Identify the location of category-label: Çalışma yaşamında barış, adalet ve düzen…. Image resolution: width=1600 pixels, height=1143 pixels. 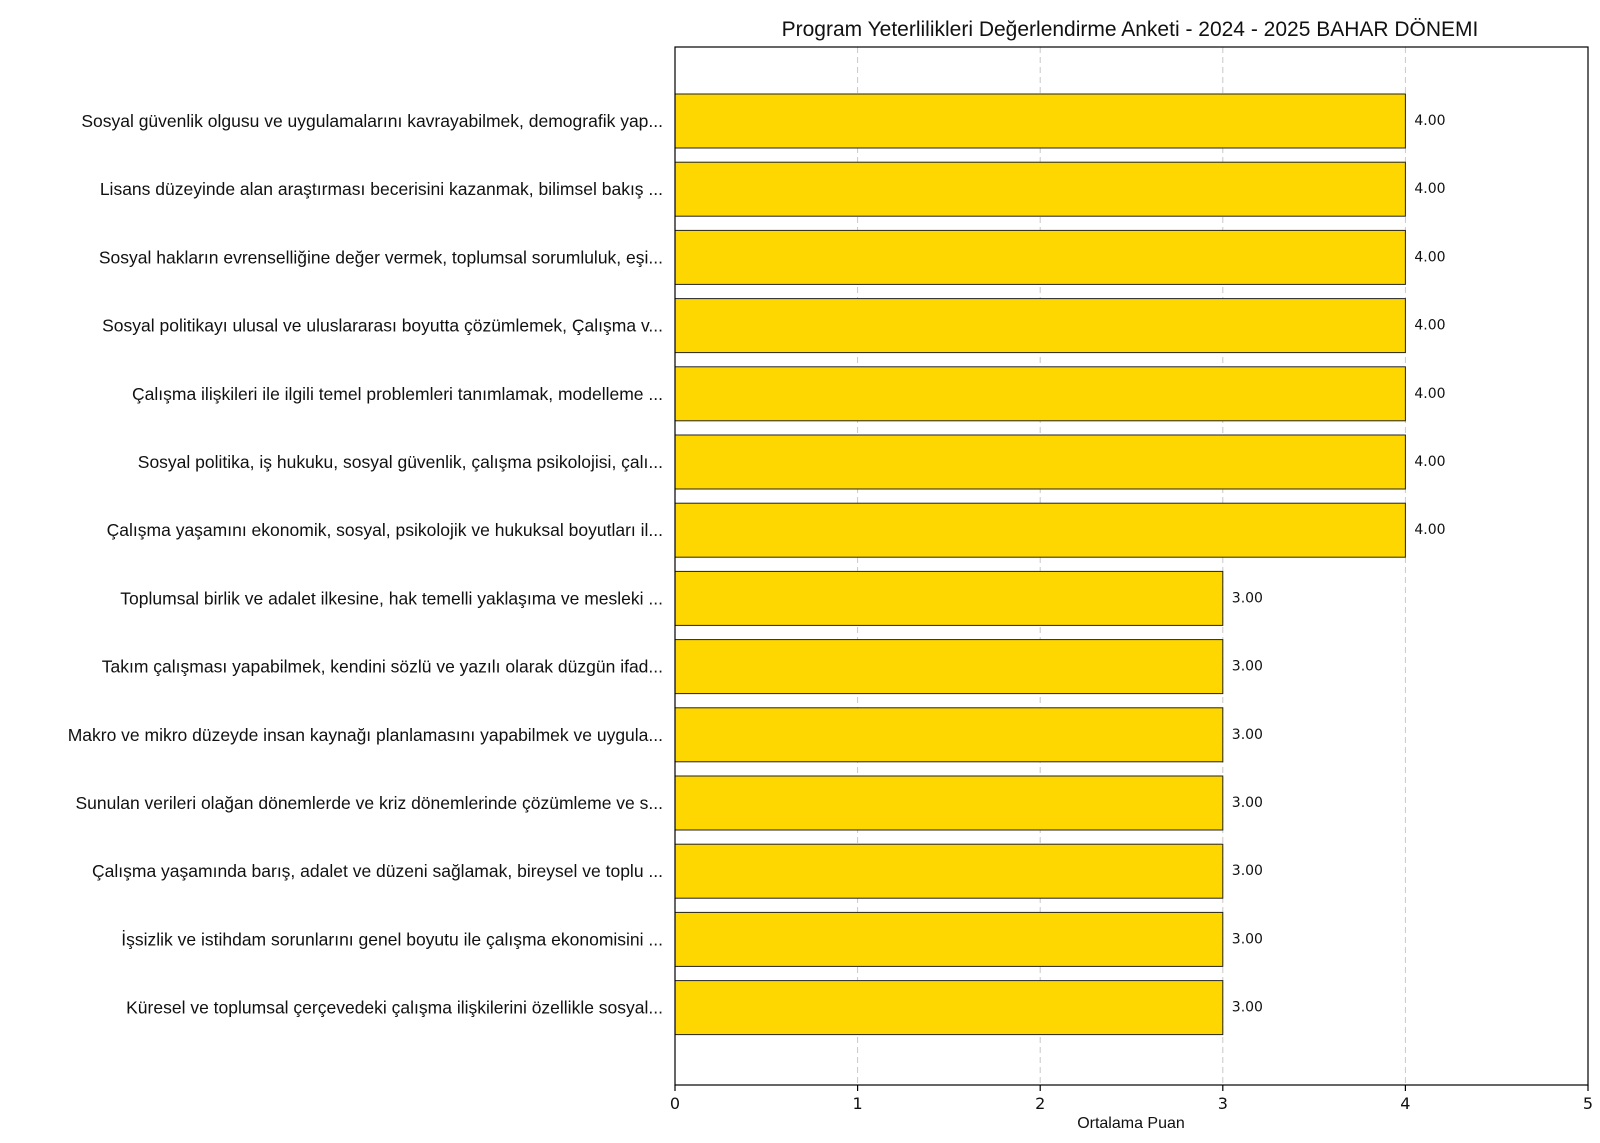
(377, 871).